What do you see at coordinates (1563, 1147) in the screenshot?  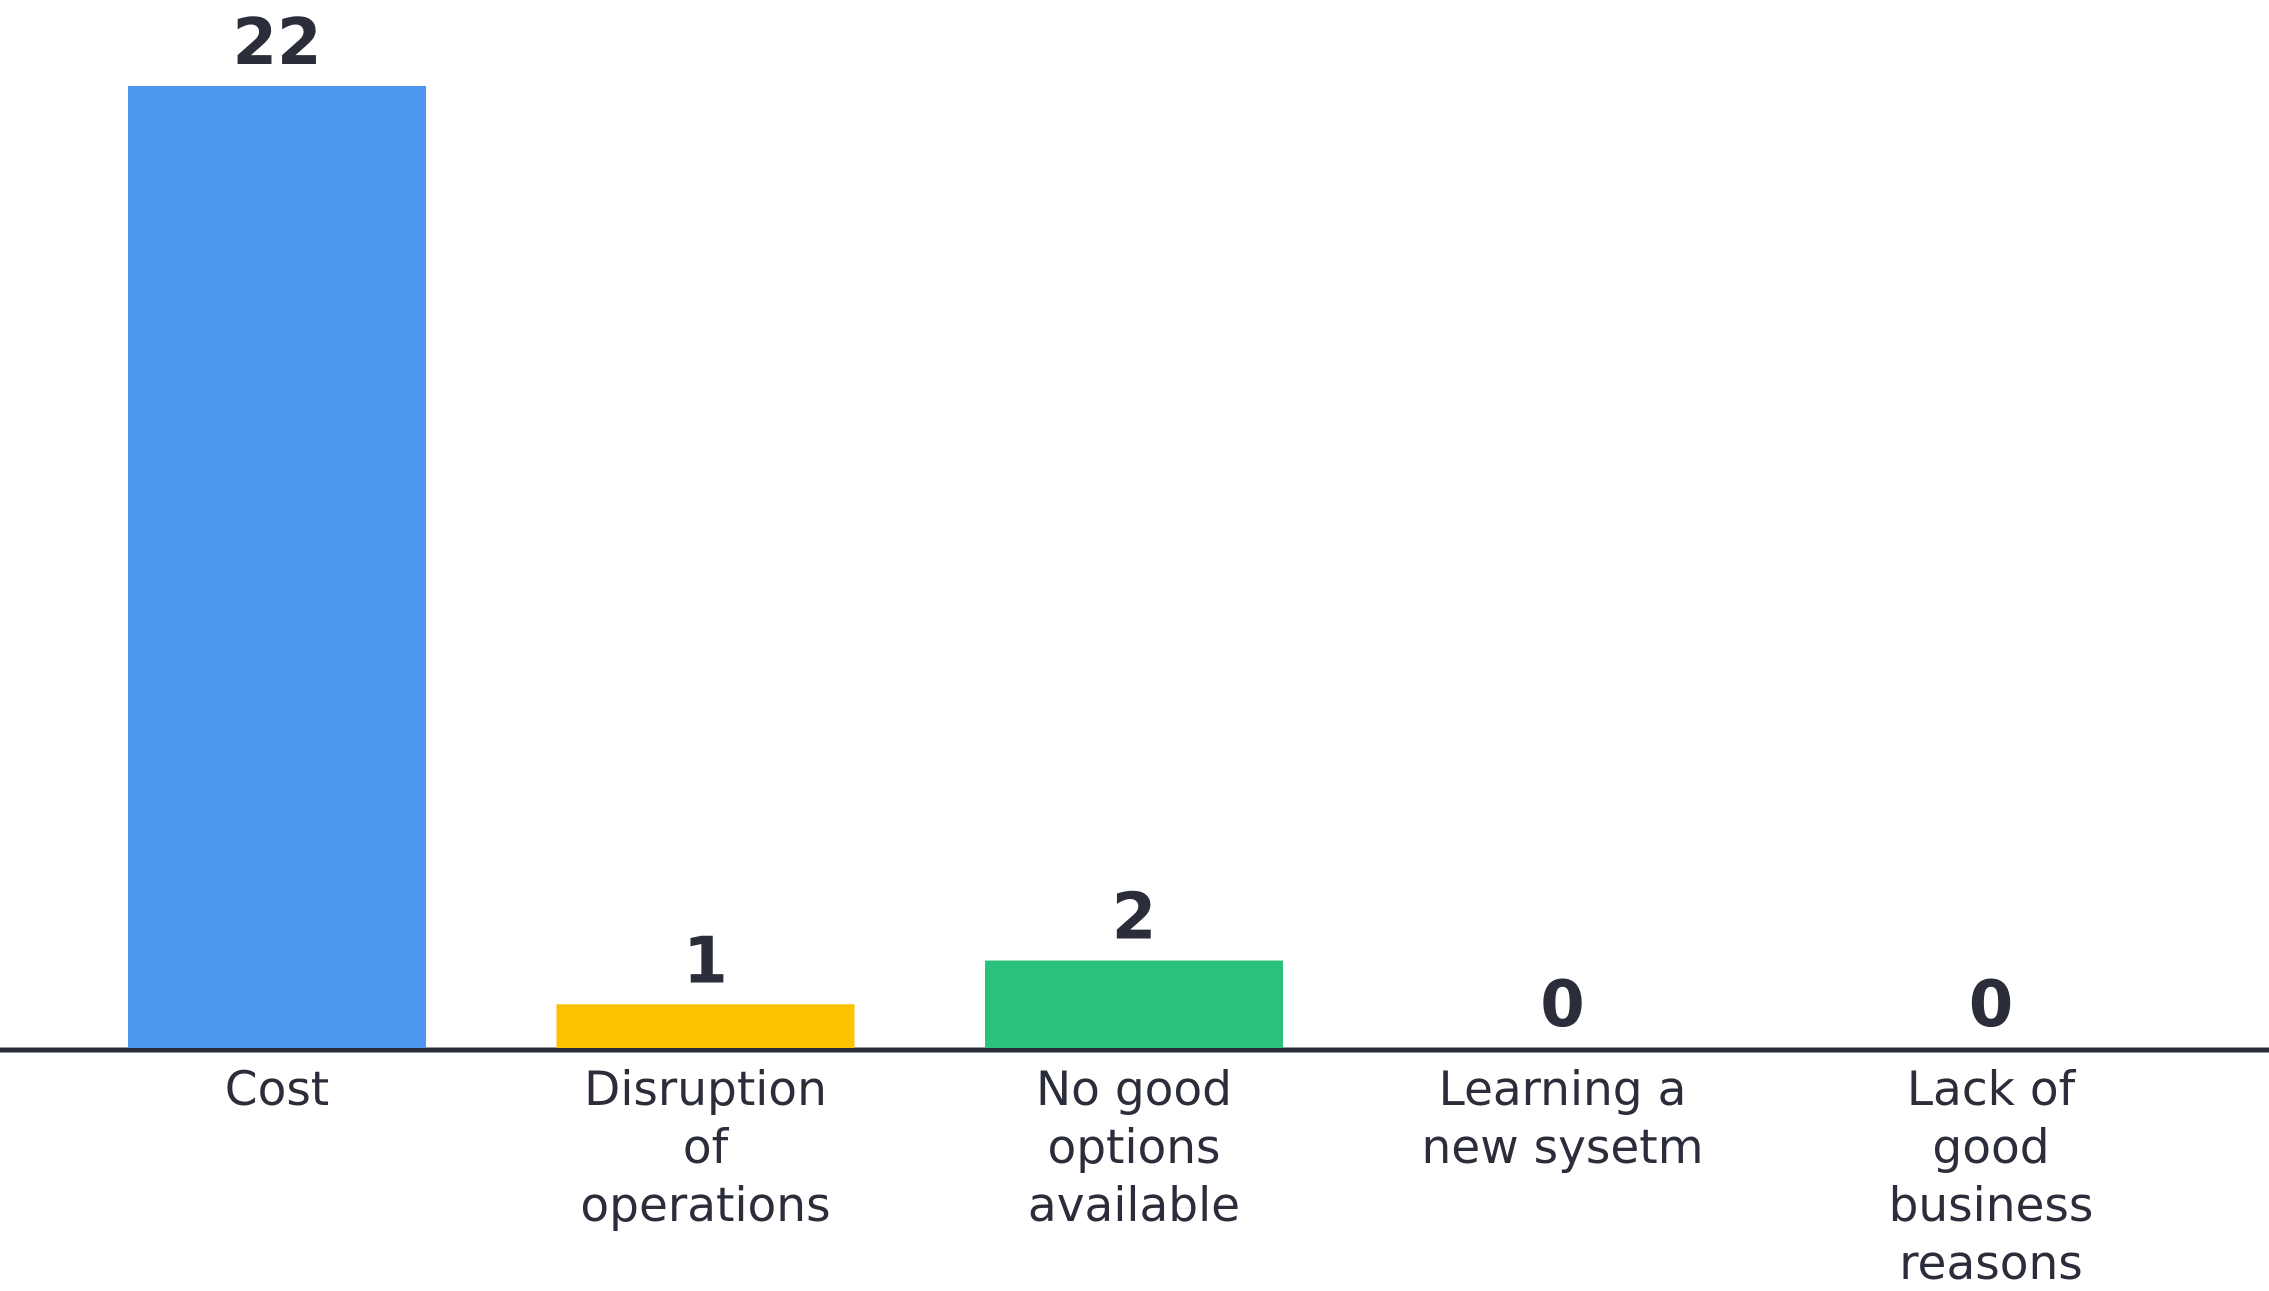 I see `category-label-line: new sysetm` at bounding box center [1563, 1147].